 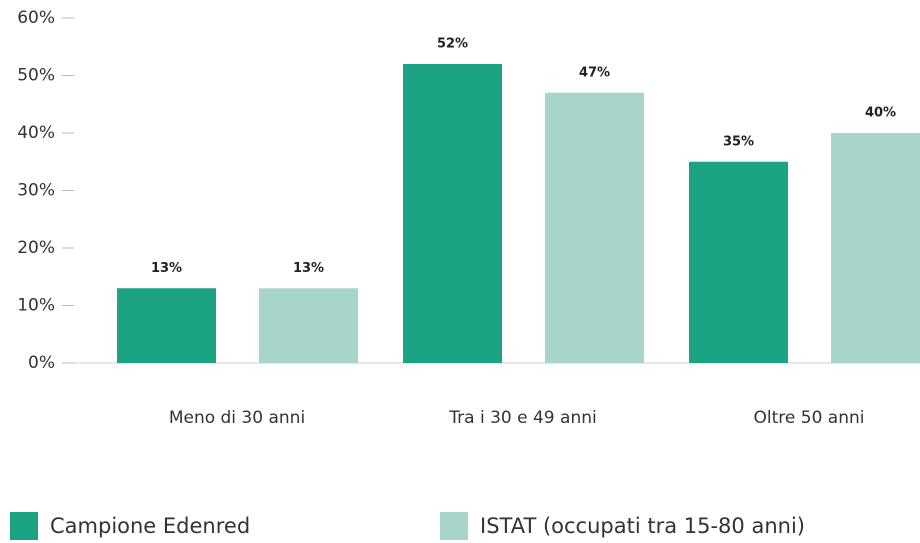 What do you see at coordinates (738, 141) in the screenshot?
I see `value-label: 35%` at bounding box center [738, 141].